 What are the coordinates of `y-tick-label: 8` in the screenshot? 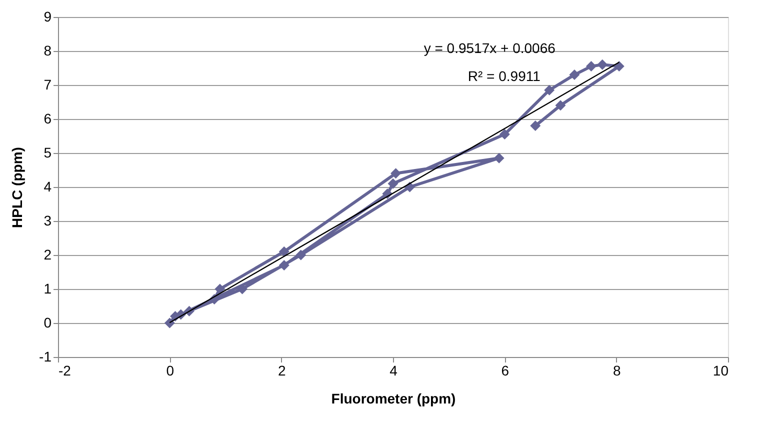 It's located at (48, 50).